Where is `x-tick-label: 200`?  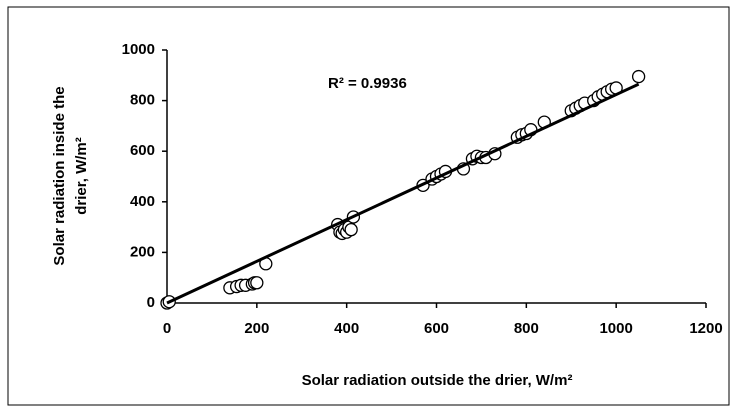 x-tick-label: 200 is located at coordinates (256, 328).